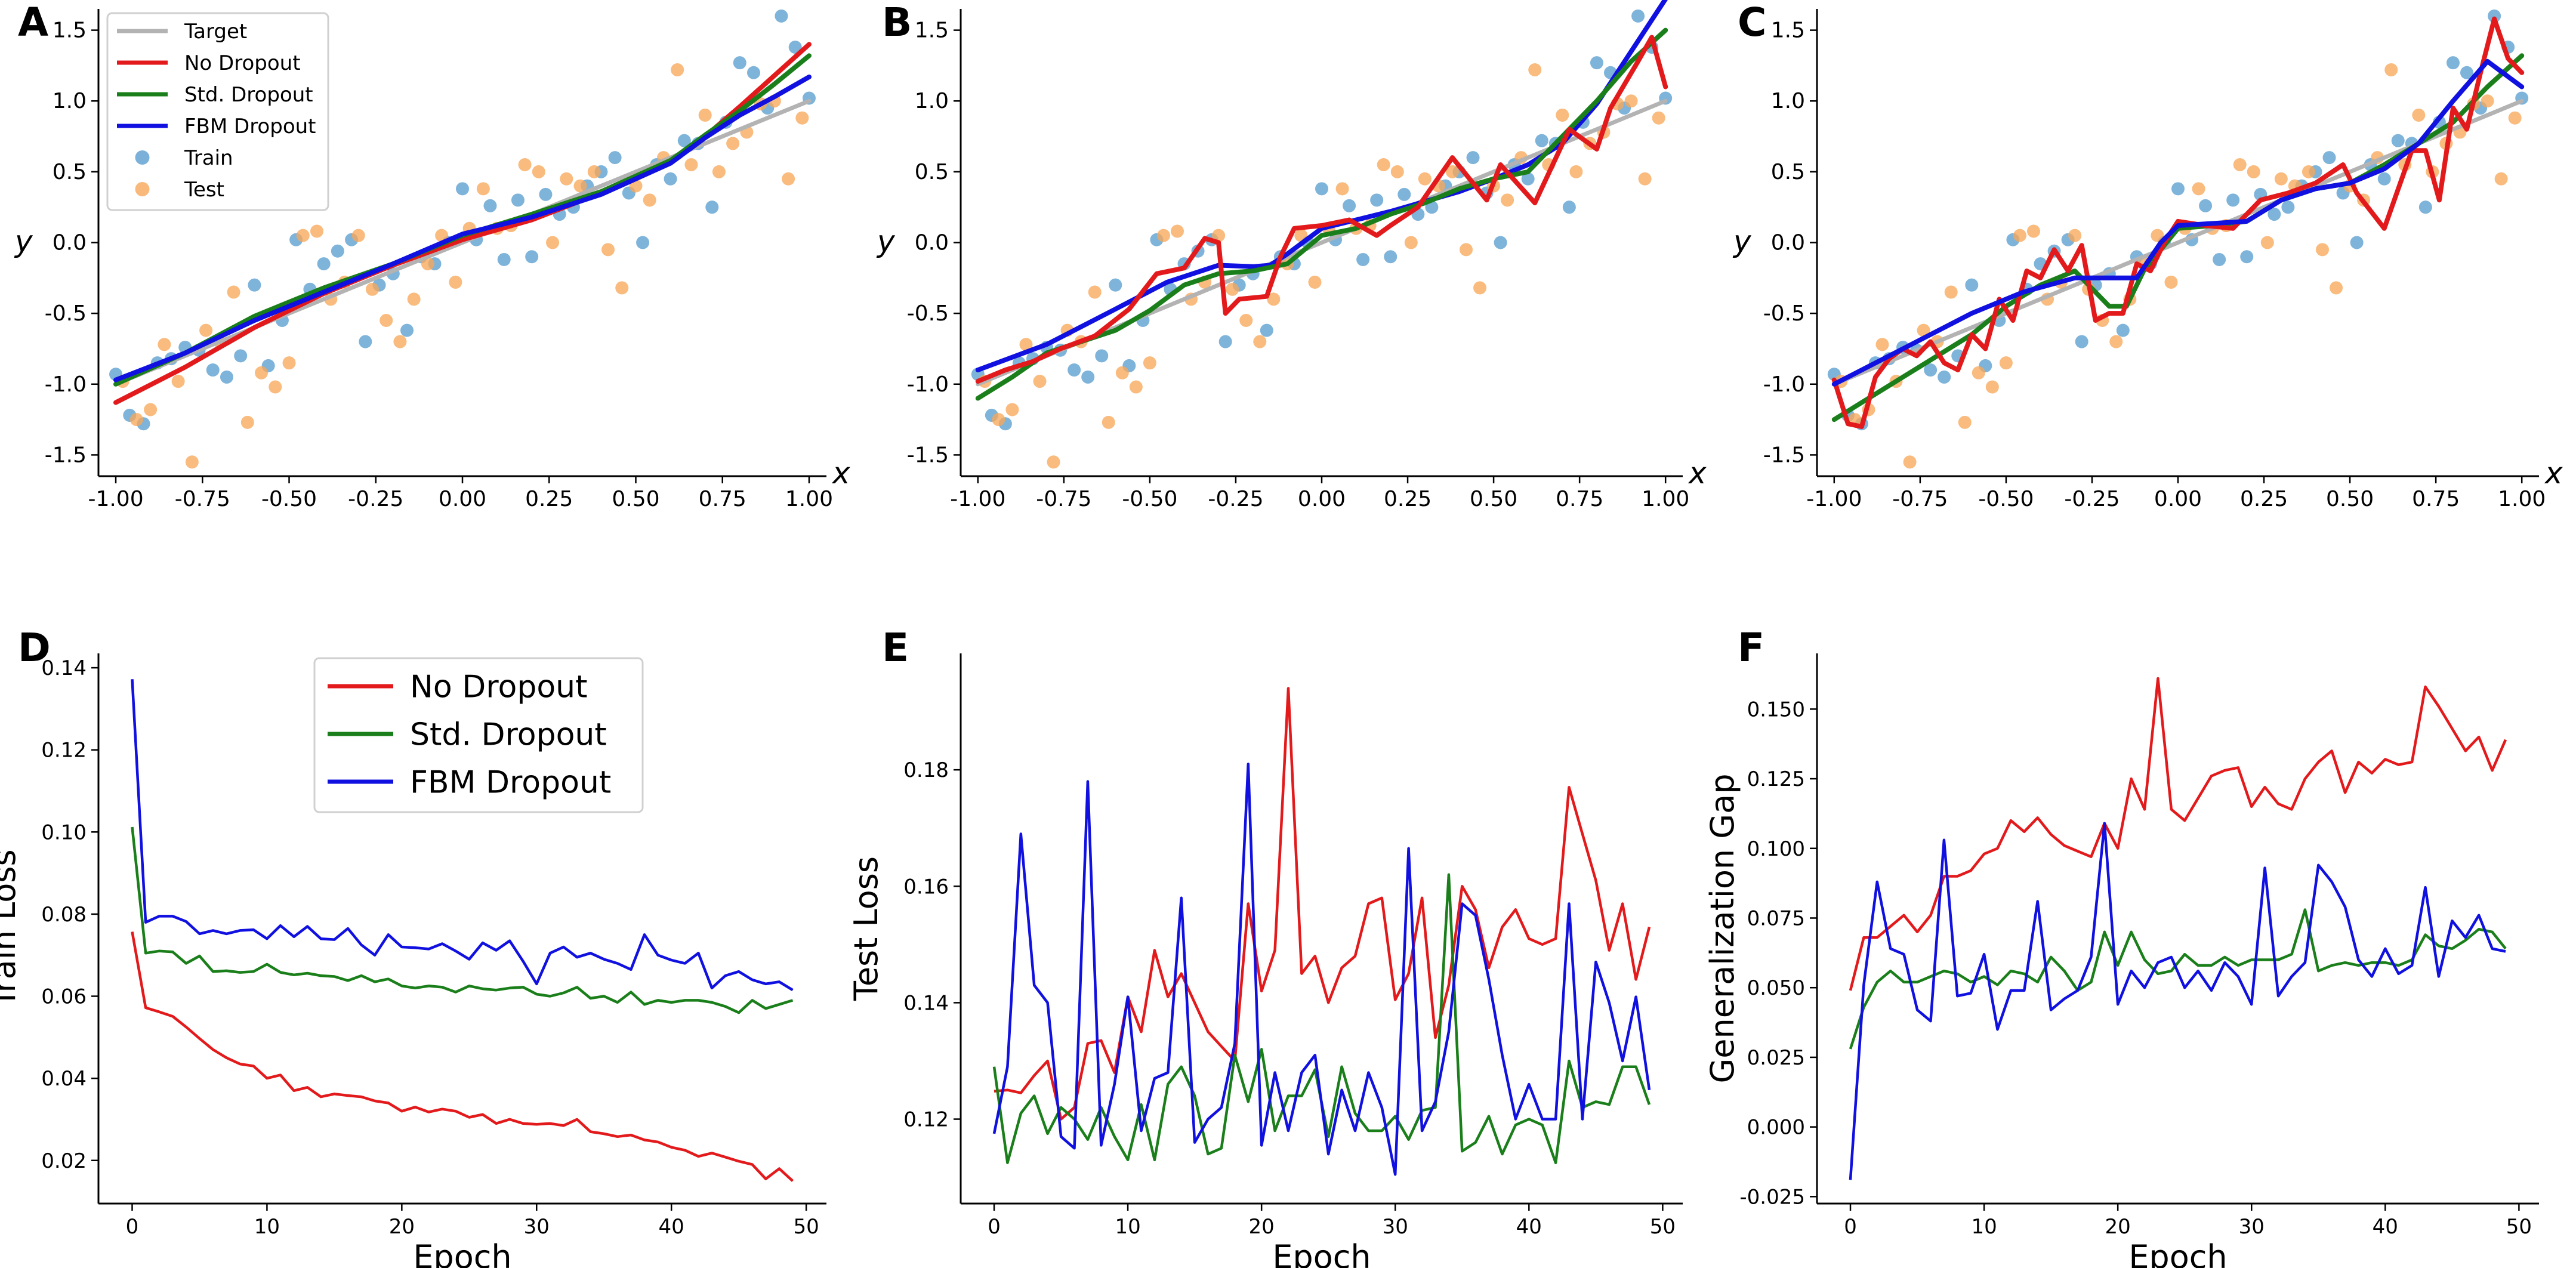  Describe the element at coordinates (2522, 499) in the screenshot. I see `x-tick-label: 1.00` at that location.